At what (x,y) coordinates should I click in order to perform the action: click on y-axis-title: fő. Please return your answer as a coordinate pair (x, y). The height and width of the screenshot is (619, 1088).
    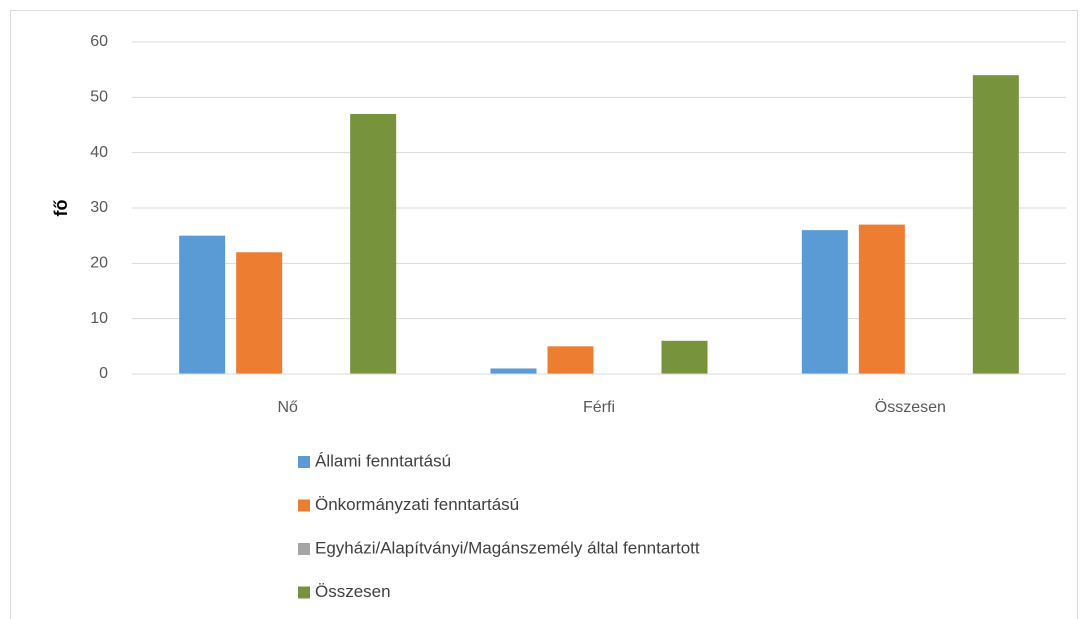
    Looking at the image, I should click on (61, 208).